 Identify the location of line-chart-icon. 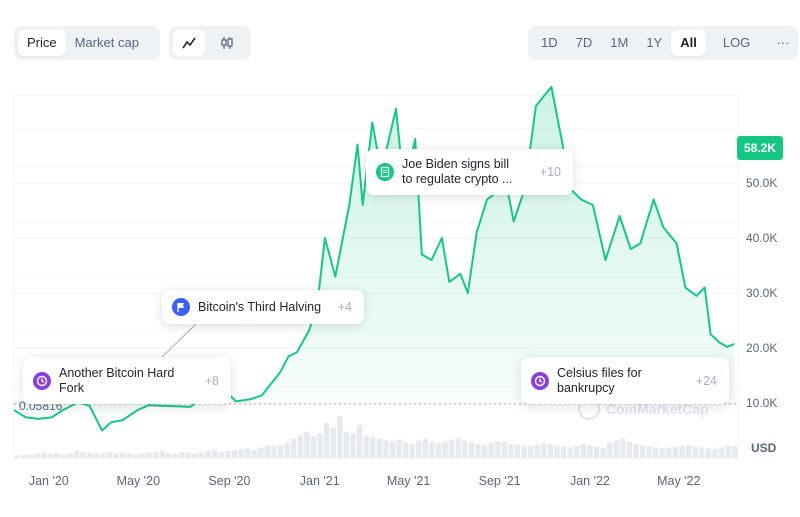
(189, 43).